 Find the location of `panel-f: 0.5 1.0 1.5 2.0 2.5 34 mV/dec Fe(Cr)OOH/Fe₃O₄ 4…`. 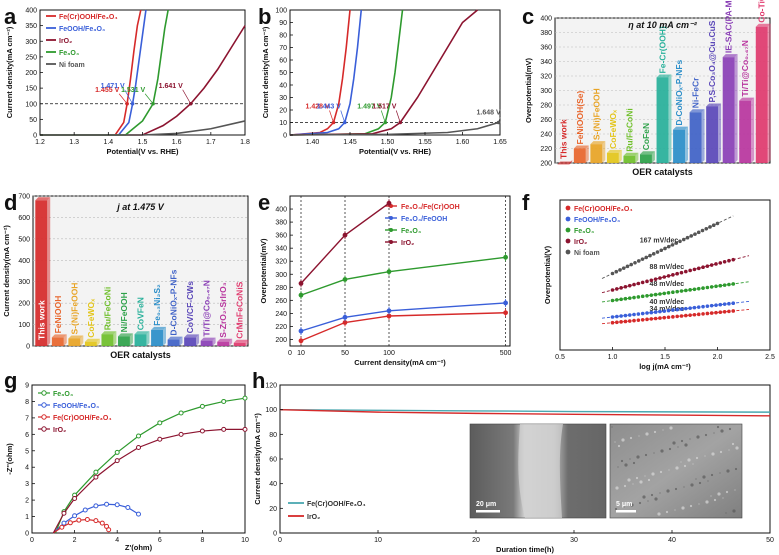

panel-f: 0.5 1.0 1.5 2.0 2.5 34 mV/dec Fe(Cr)OOH/Fe₃O₄ 4… is located at coordinates (659, 285).